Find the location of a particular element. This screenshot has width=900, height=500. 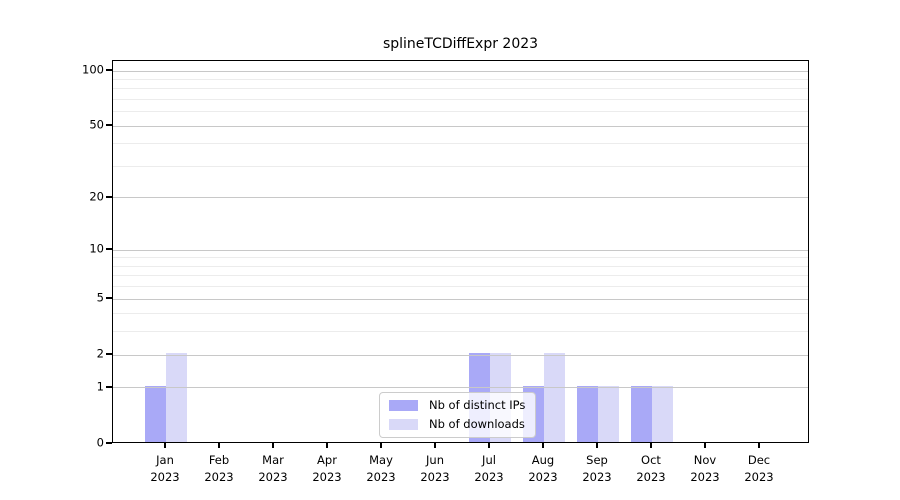

bar-downloads-sep is located at coordinates (608, 413).